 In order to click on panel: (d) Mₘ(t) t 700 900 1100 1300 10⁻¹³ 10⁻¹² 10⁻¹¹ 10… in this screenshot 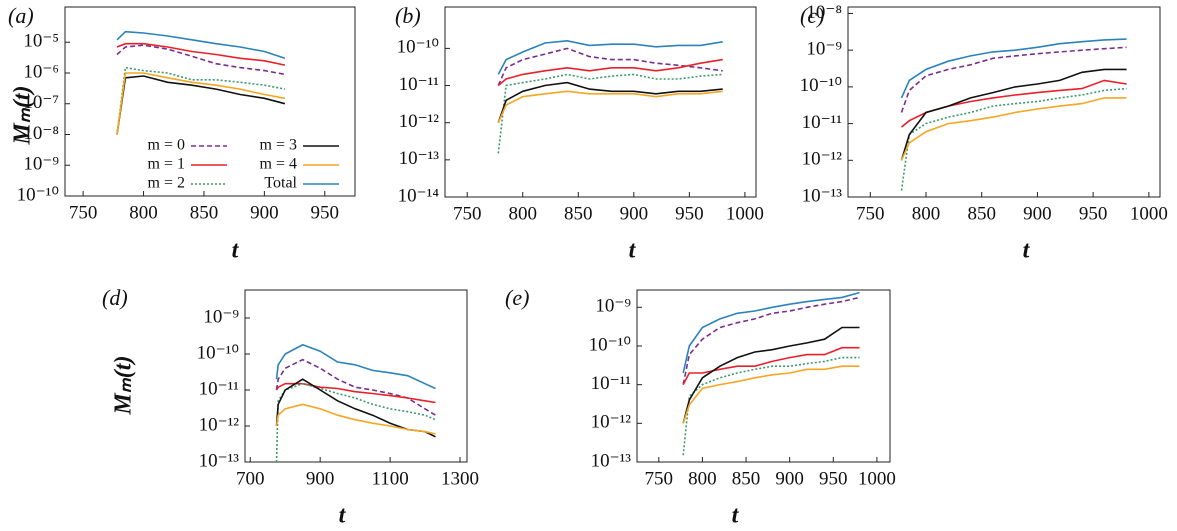, I will do `click(290, 406)`.